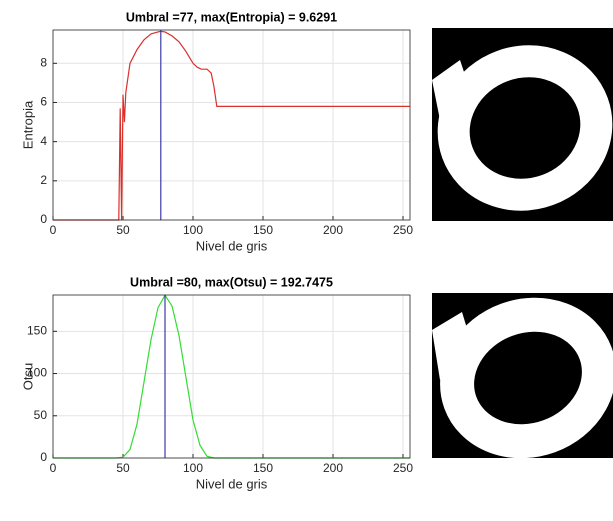  Describe the element at coordinates (27, 124) in the screenshot. I see `y-axis-label: Entropia` at that location.